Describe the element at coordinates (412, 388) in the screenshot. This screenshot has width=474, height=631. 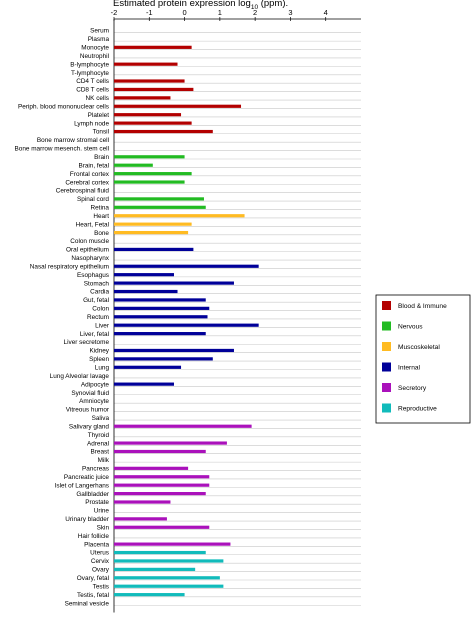
I see `legend-label: Secretory` at that location.